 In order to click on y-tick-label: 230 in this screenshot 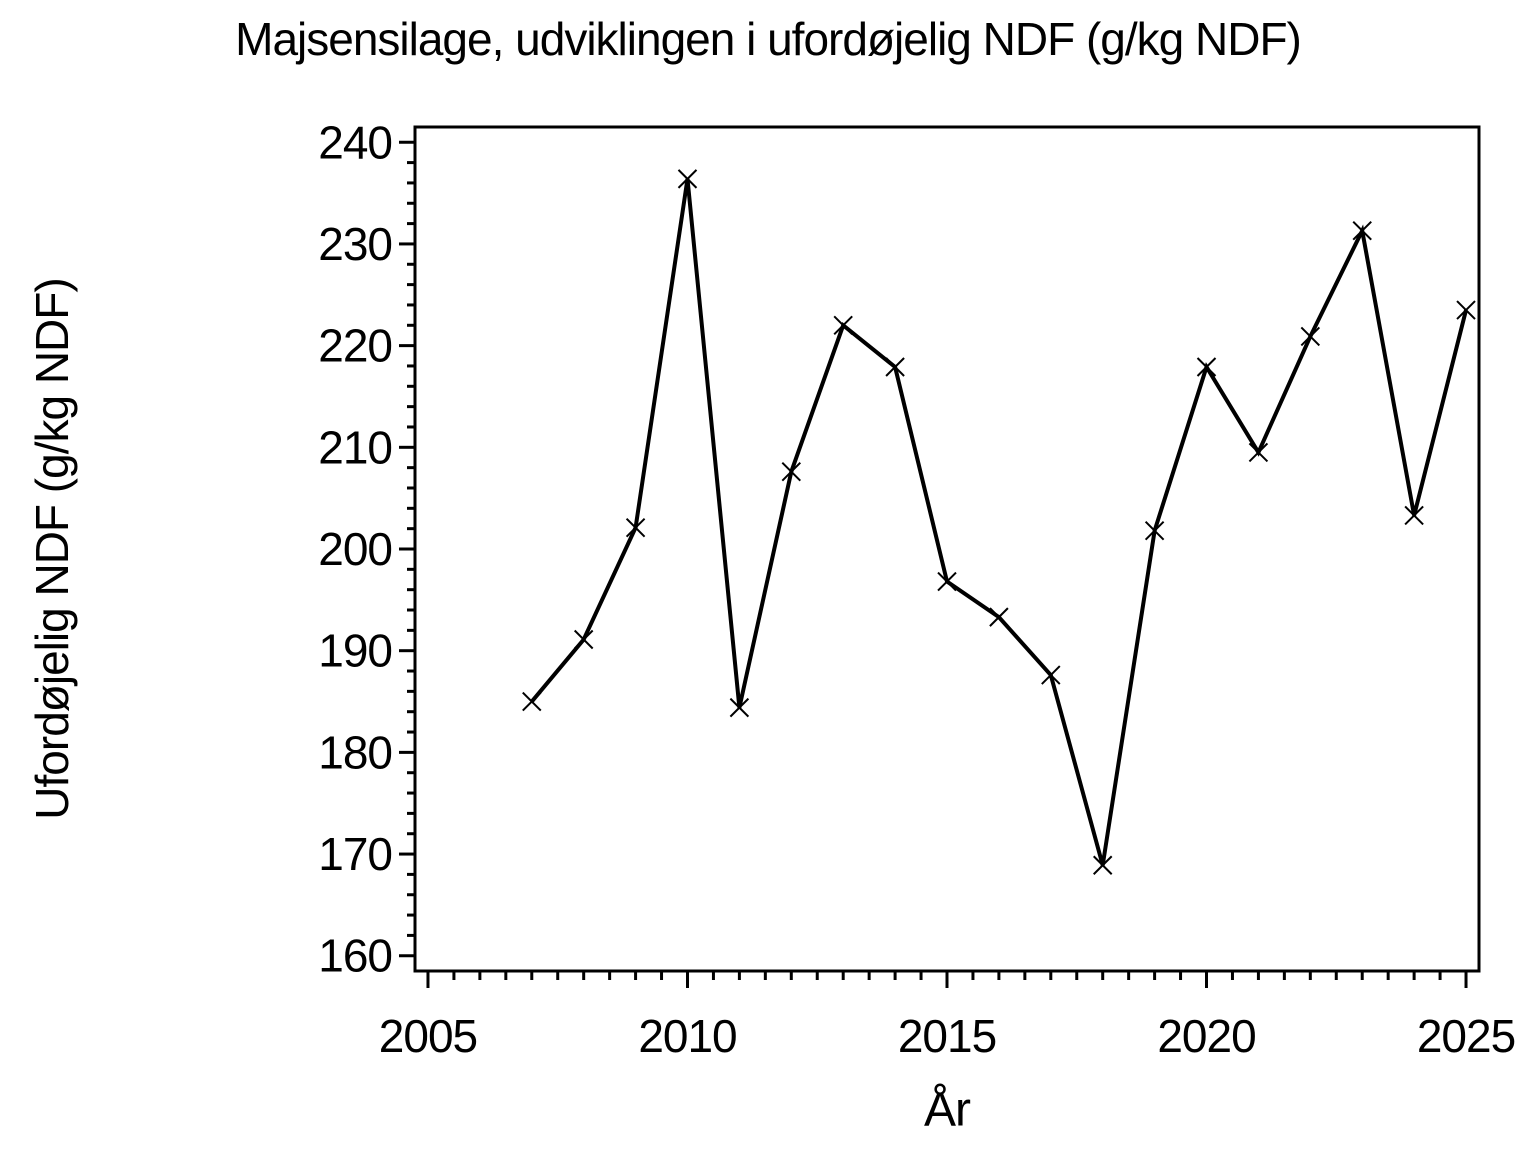, I will do `click(355, 244)`.